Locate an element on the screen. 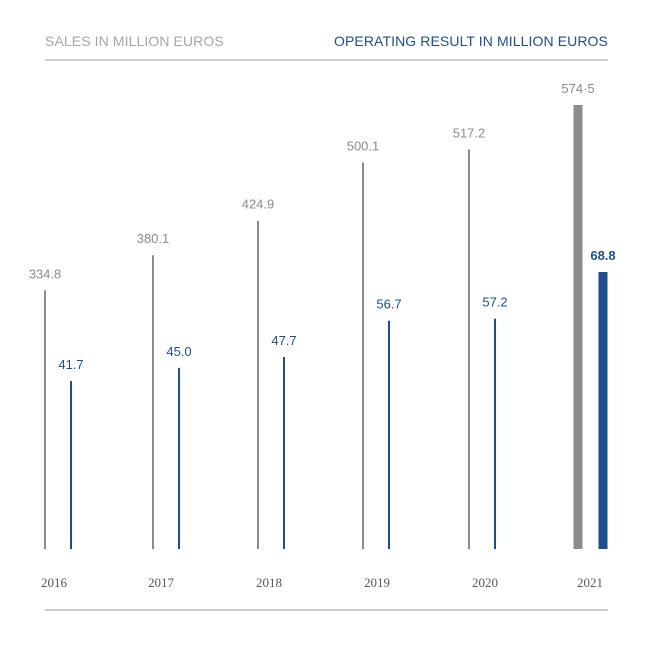 The height and width of the screenshot is (650, 650). year-label-2016: 2016 is located at coordinates (54, 582).